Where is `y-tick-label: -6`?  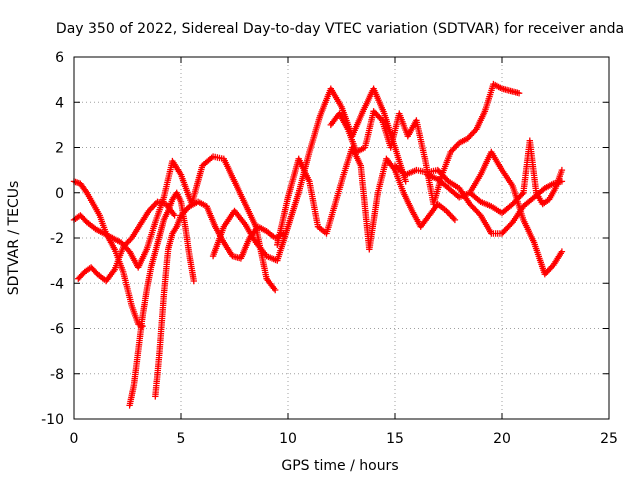
y-tick-label: -6 is located at coordinates (57, 330).